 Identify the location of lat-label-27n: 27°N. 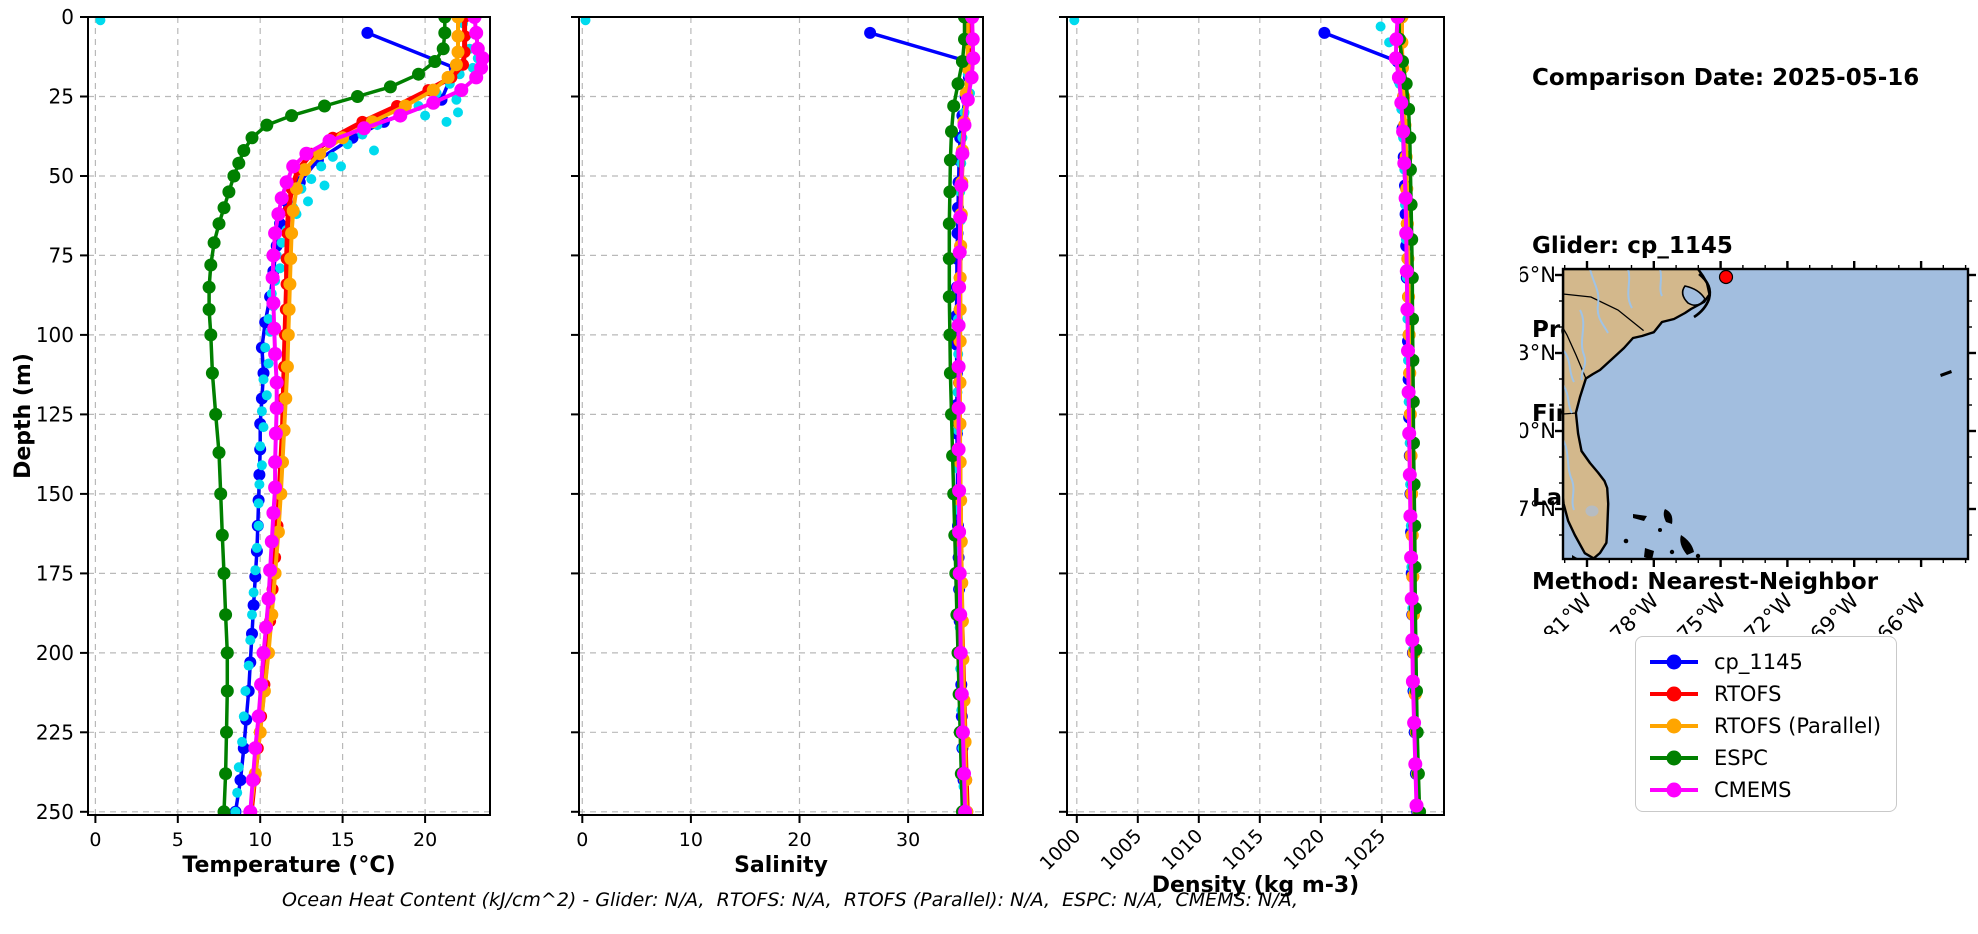
(1538, 509).